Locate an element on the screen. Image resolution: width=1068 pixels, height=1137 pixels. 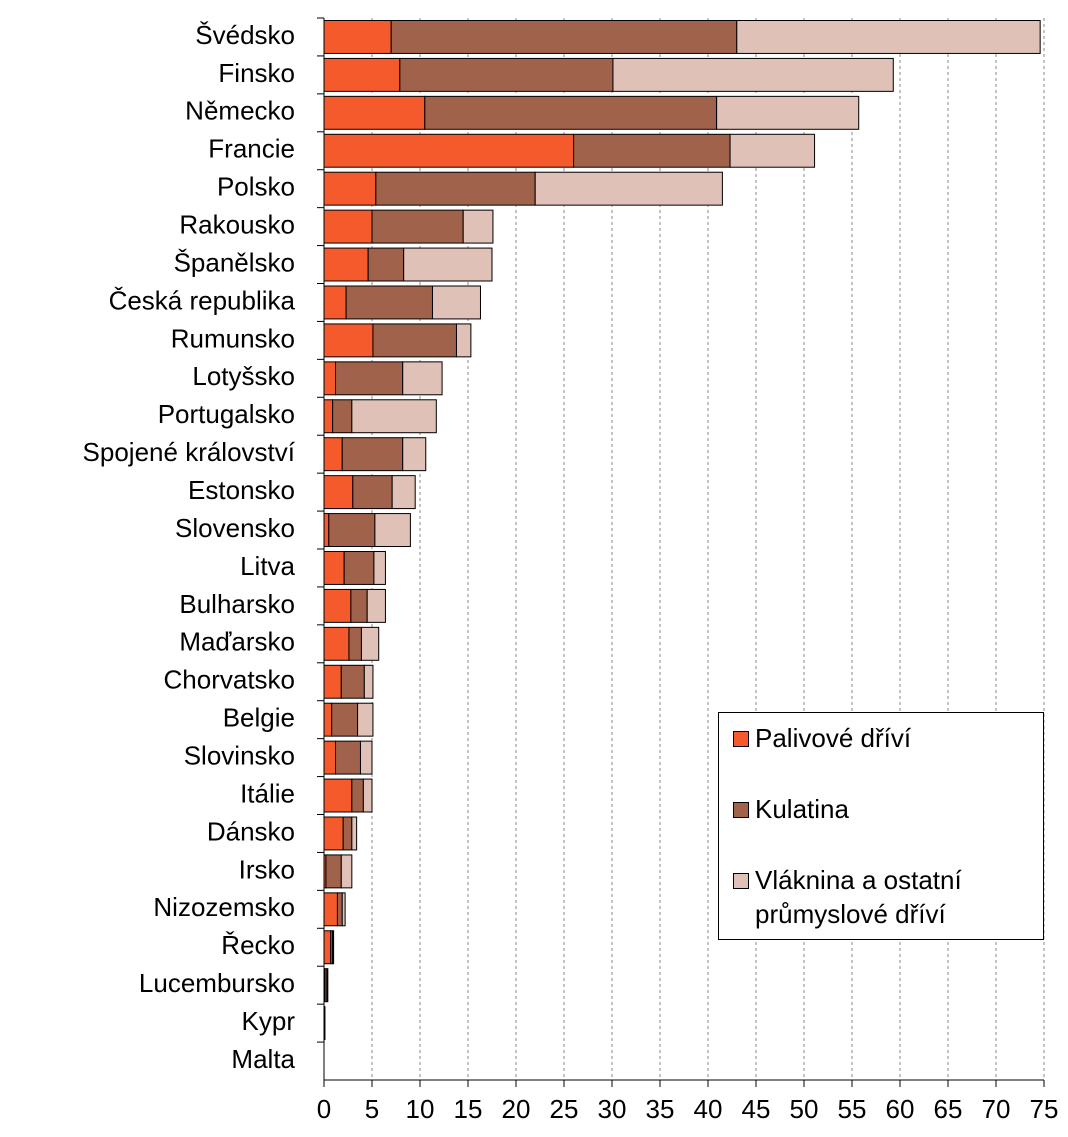
x-tick-label: 30 is located at coordinates (612, 1109).